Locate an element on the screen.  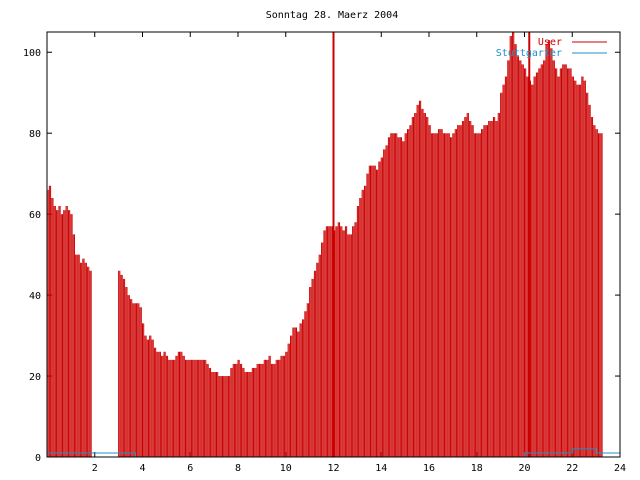
x-tick-label: 14 is located at coordinates (381, 468).